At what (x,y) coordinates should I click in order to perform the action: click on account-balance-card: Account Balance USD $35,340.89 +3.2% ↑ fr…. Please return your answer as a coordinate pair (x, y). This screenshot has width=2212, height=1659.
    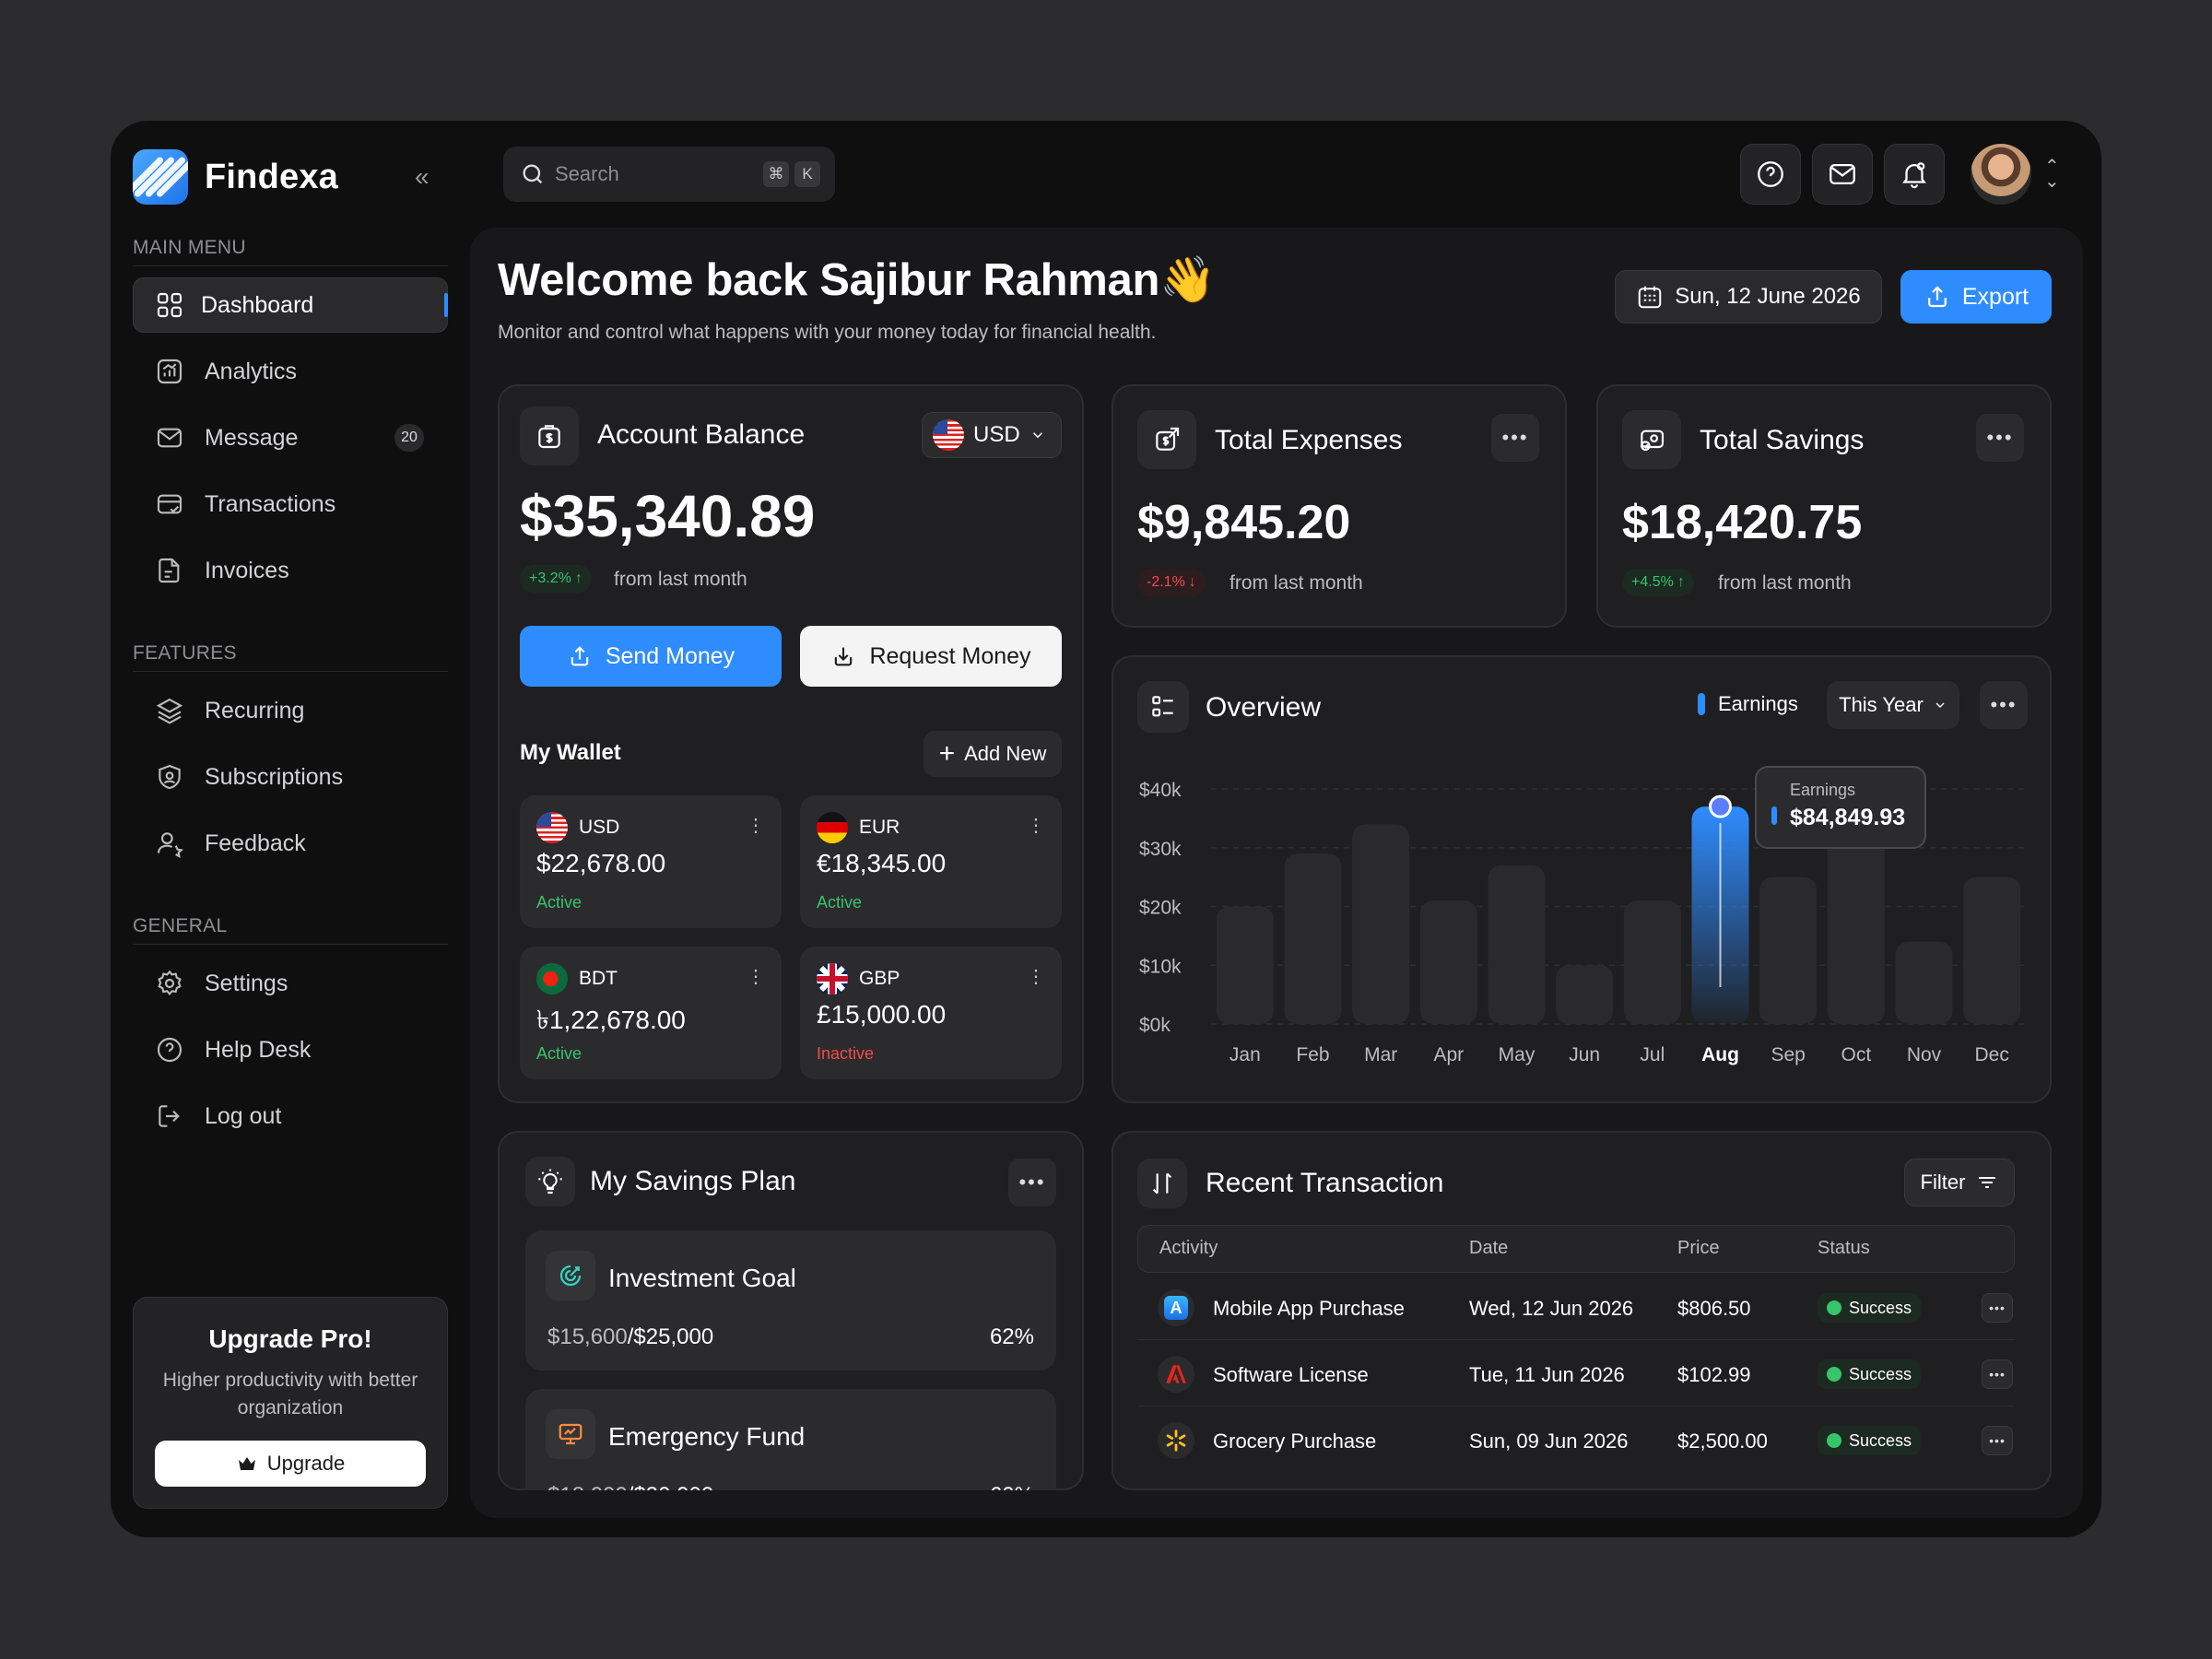
    Looking at the image, I should click on (791, 743).